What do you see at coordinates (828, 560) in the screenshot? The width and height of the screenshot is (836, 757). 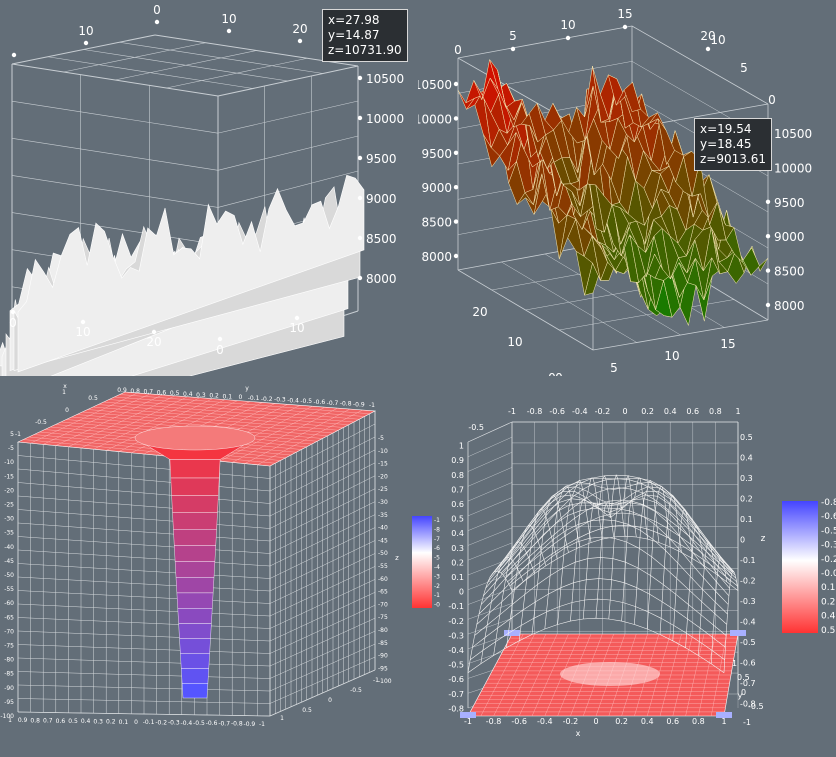 I see `colorbar-label: -0.21` at bounding box center [828, 560].